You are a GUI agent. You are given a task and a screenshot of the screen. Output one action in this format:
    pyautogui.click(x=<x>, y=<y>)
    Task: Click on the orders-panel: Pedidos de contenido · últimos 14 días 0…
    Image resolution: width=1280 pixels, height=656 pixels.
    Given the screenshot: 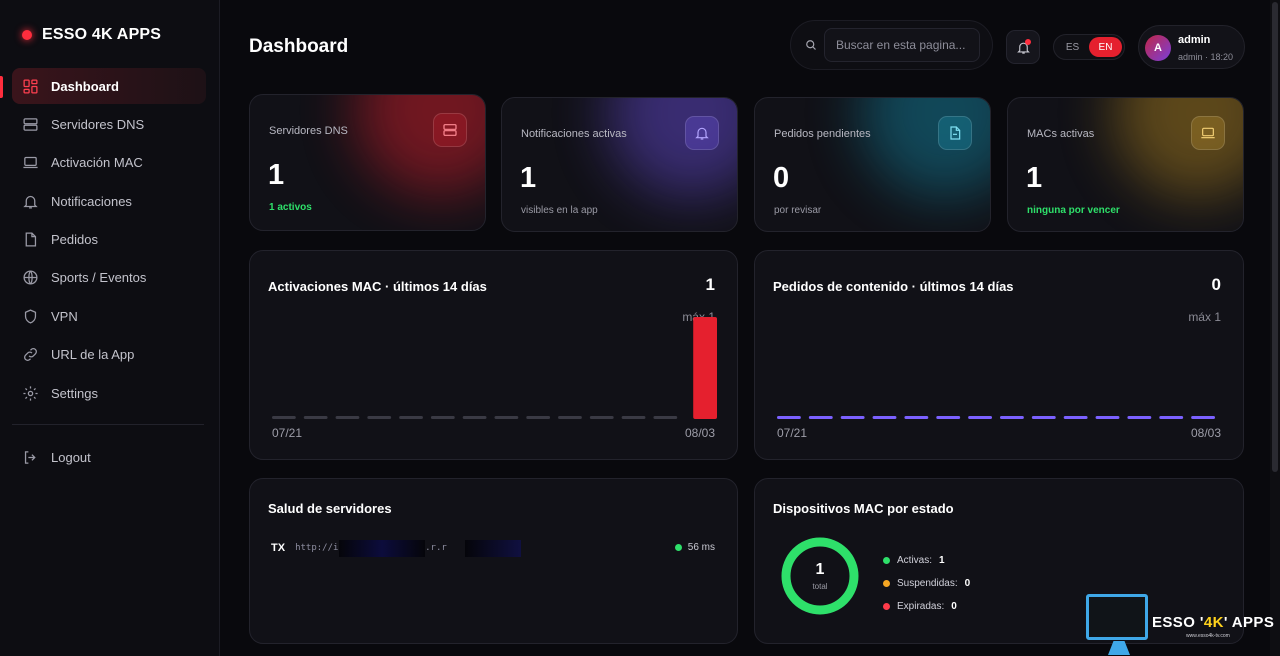 What is the action you would take?
    pyautogui.click(x=999, y=355)
    